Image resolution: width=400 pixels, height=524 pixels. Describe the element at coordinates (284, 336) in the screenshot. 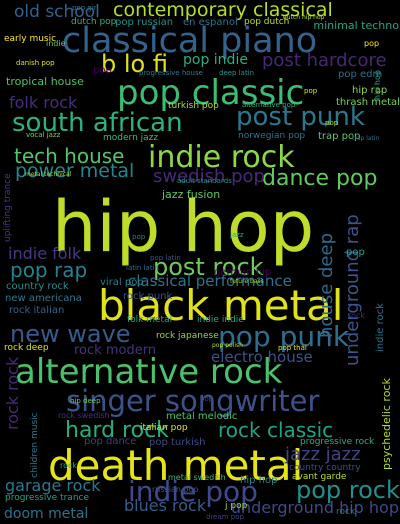

I see `word-pop-punk: pop punk` at that location.